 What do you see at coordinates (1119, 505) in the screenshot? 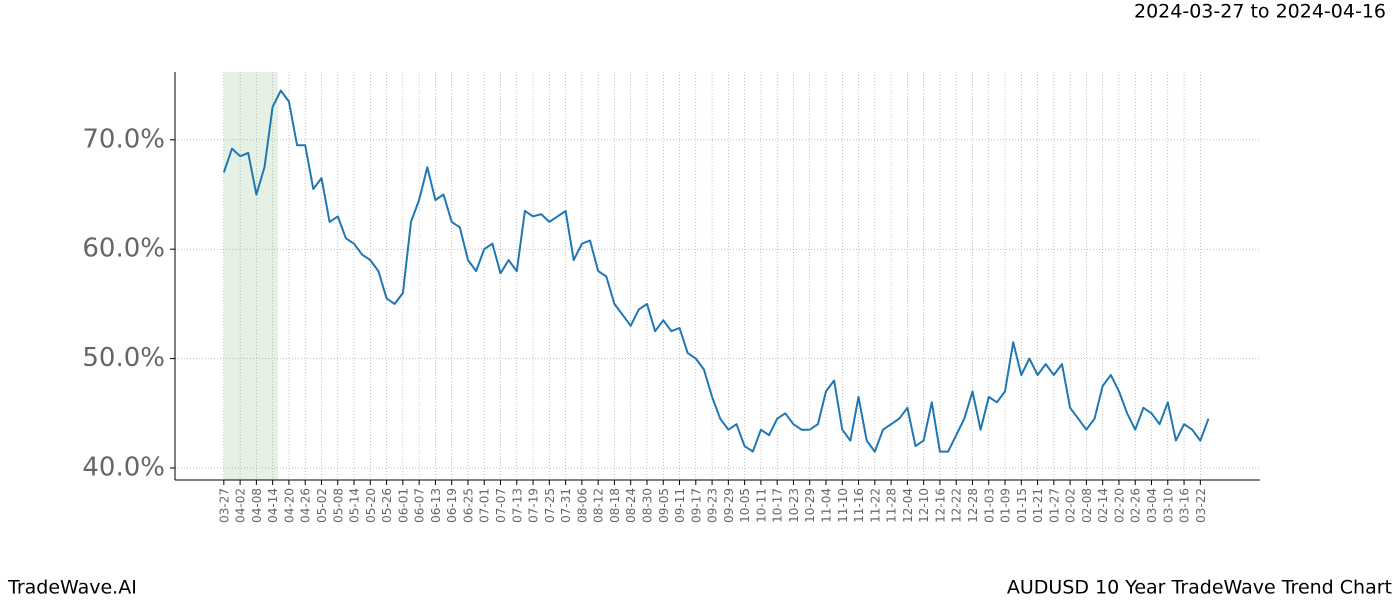
I see `x-tick-label: 02-20` at bounding box center [1119, 505].